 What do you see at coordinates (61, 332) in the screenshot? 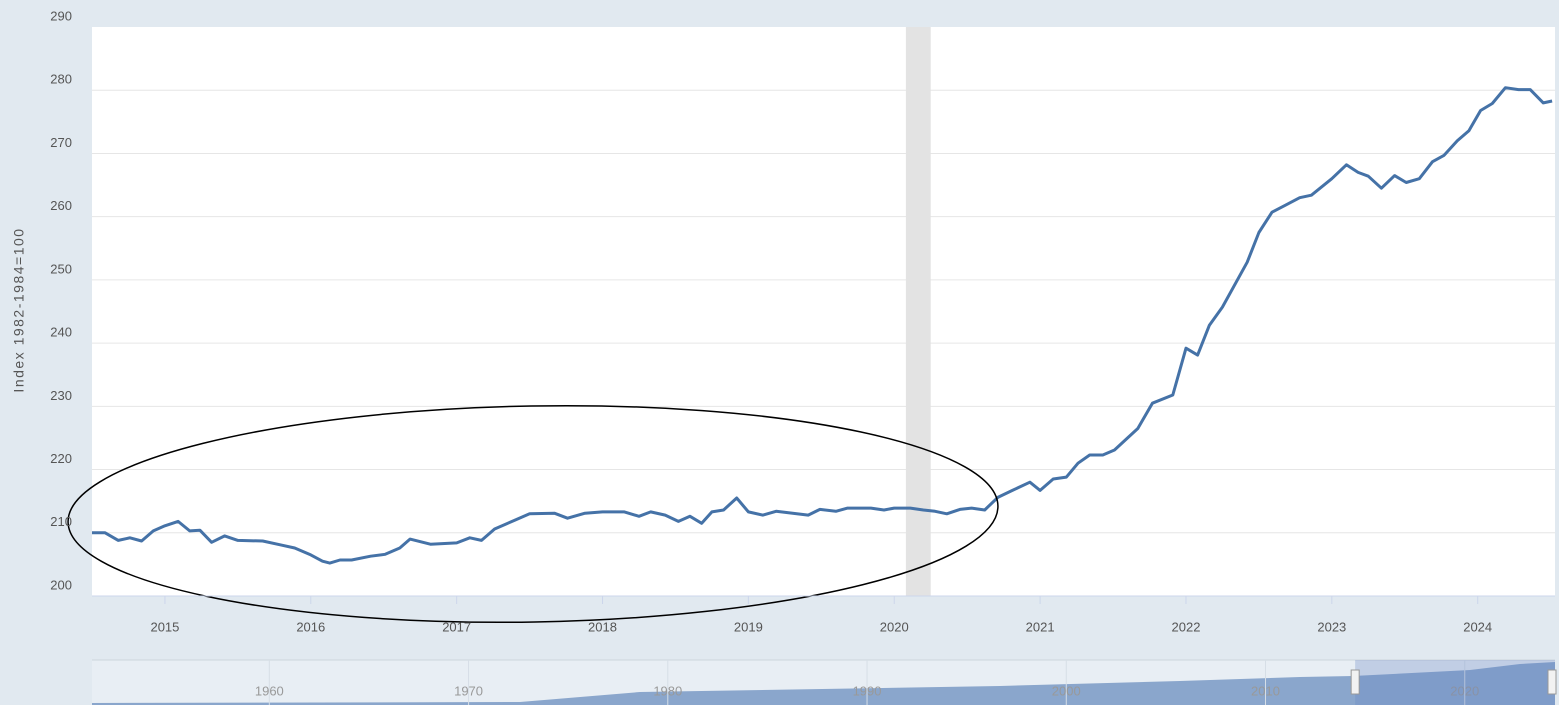
I see `y-tick-label: 240` at bounding box center [61, 332].